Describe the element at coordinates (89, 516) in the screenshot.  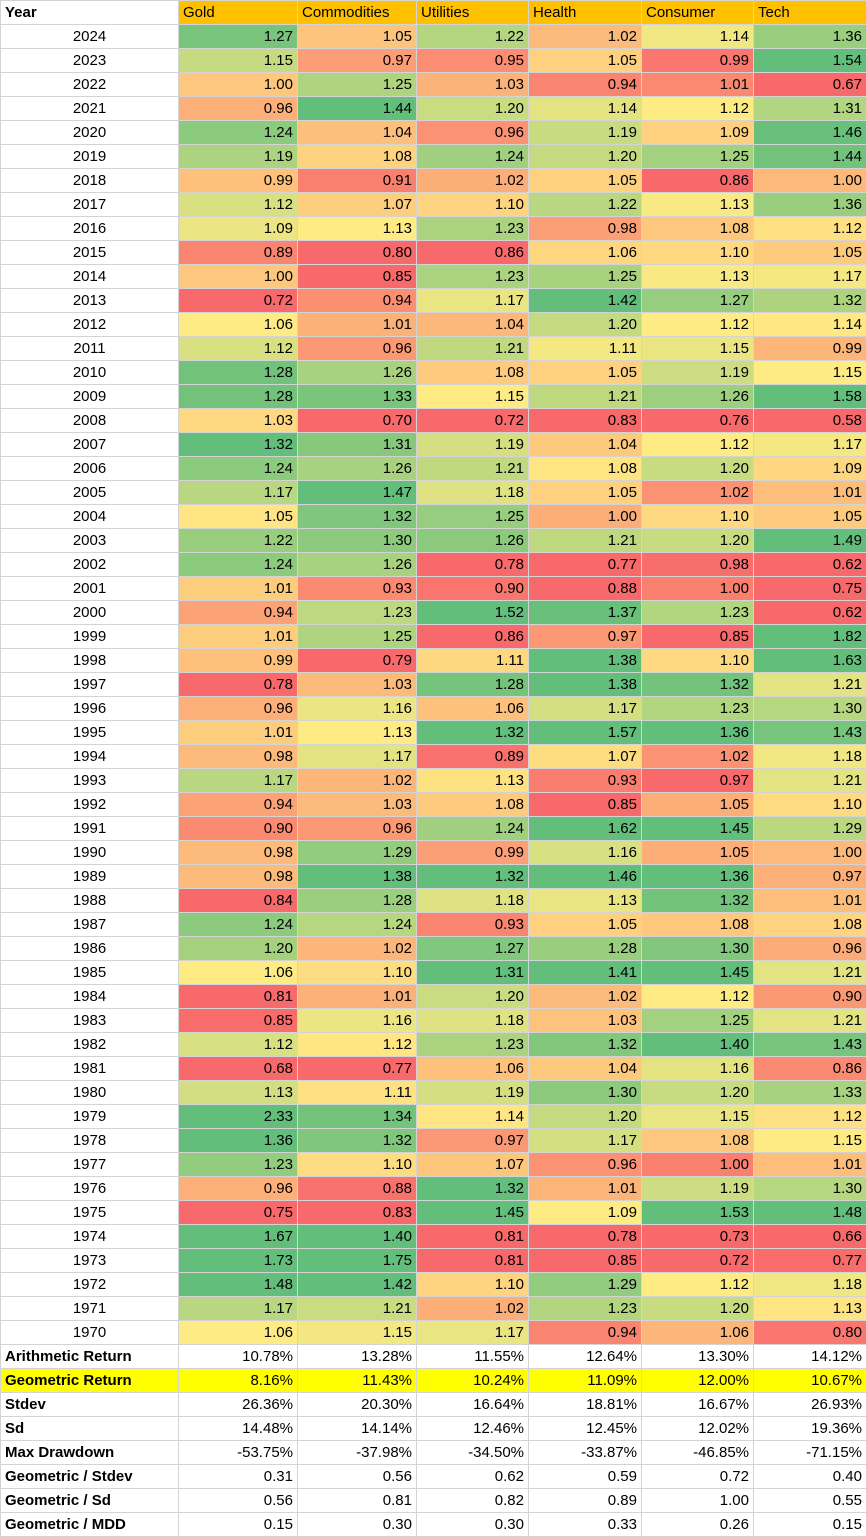
I see `year-cell: 2004` at that location.